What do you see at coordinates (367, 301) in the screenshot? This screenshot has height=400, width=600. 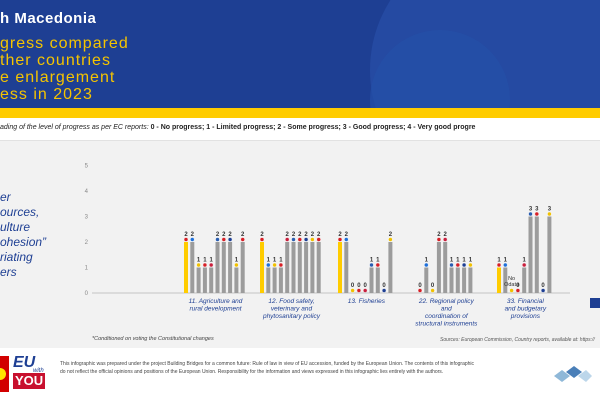 I see `category-label: 13. Fisheries` at bounding box center [367, 301].